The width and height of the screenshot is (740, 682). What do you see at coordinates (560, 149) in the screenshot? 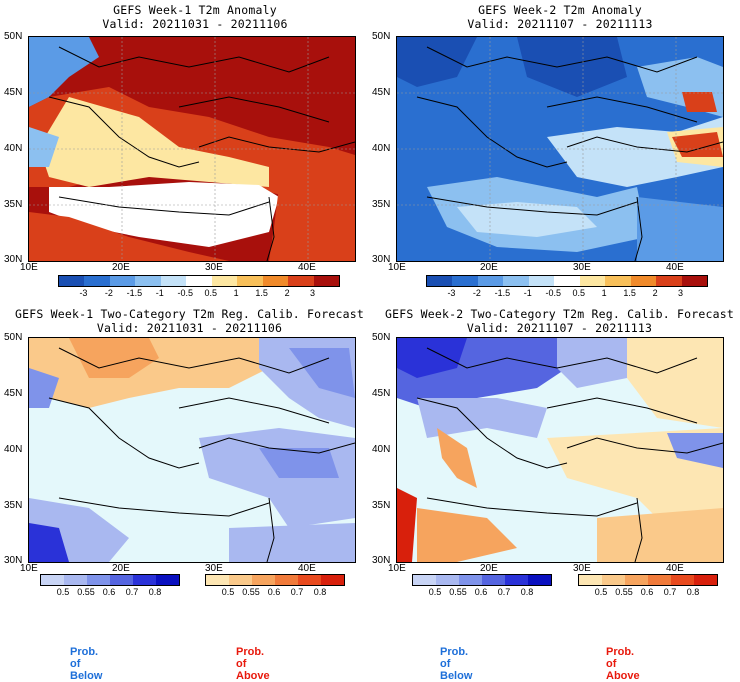
I see `week2-anomaly-map` at bounding box center [560, 149].